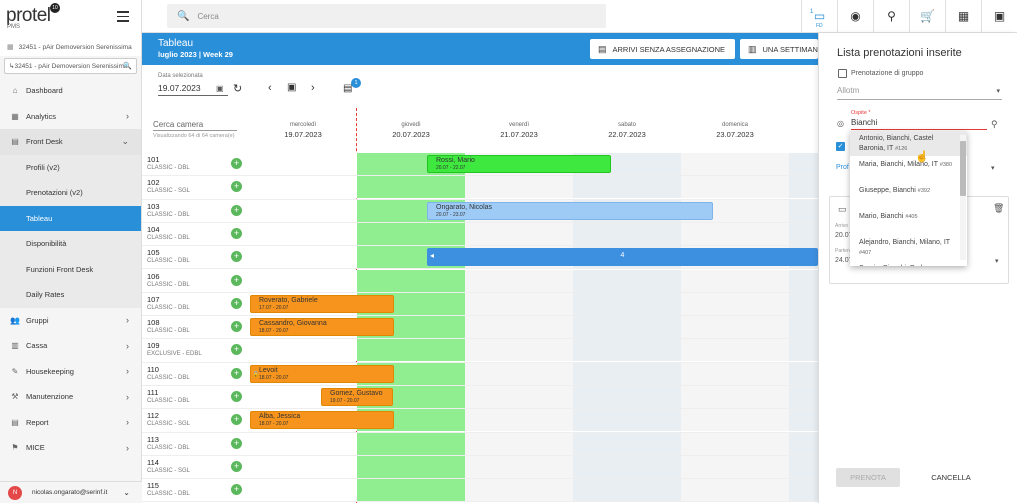  I want to click on cancel-button: CANCELLA, so click(951, 477).